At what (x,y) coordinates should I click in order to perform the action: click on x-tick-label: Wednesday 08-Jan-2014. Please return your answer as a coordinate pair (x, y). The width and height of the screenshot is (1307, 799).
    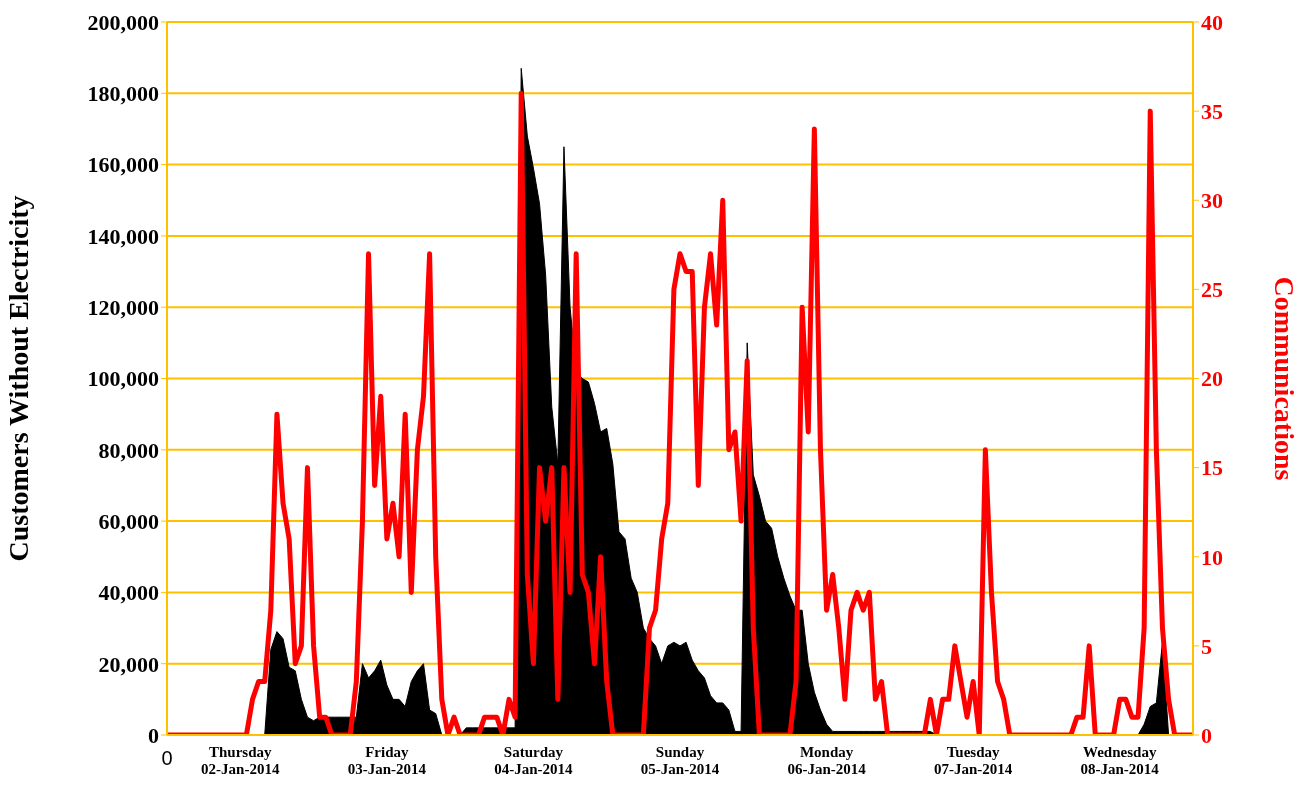
    Looking at the image, I should click on (1120, 760).